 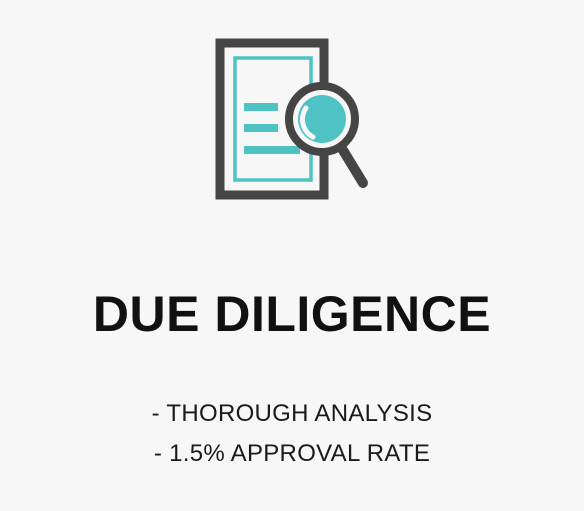 What do you see at coordinates (292, 314) in the screenshot?
I see `card-title: DUE DILIGENCE` at bounding box center [292, 314].